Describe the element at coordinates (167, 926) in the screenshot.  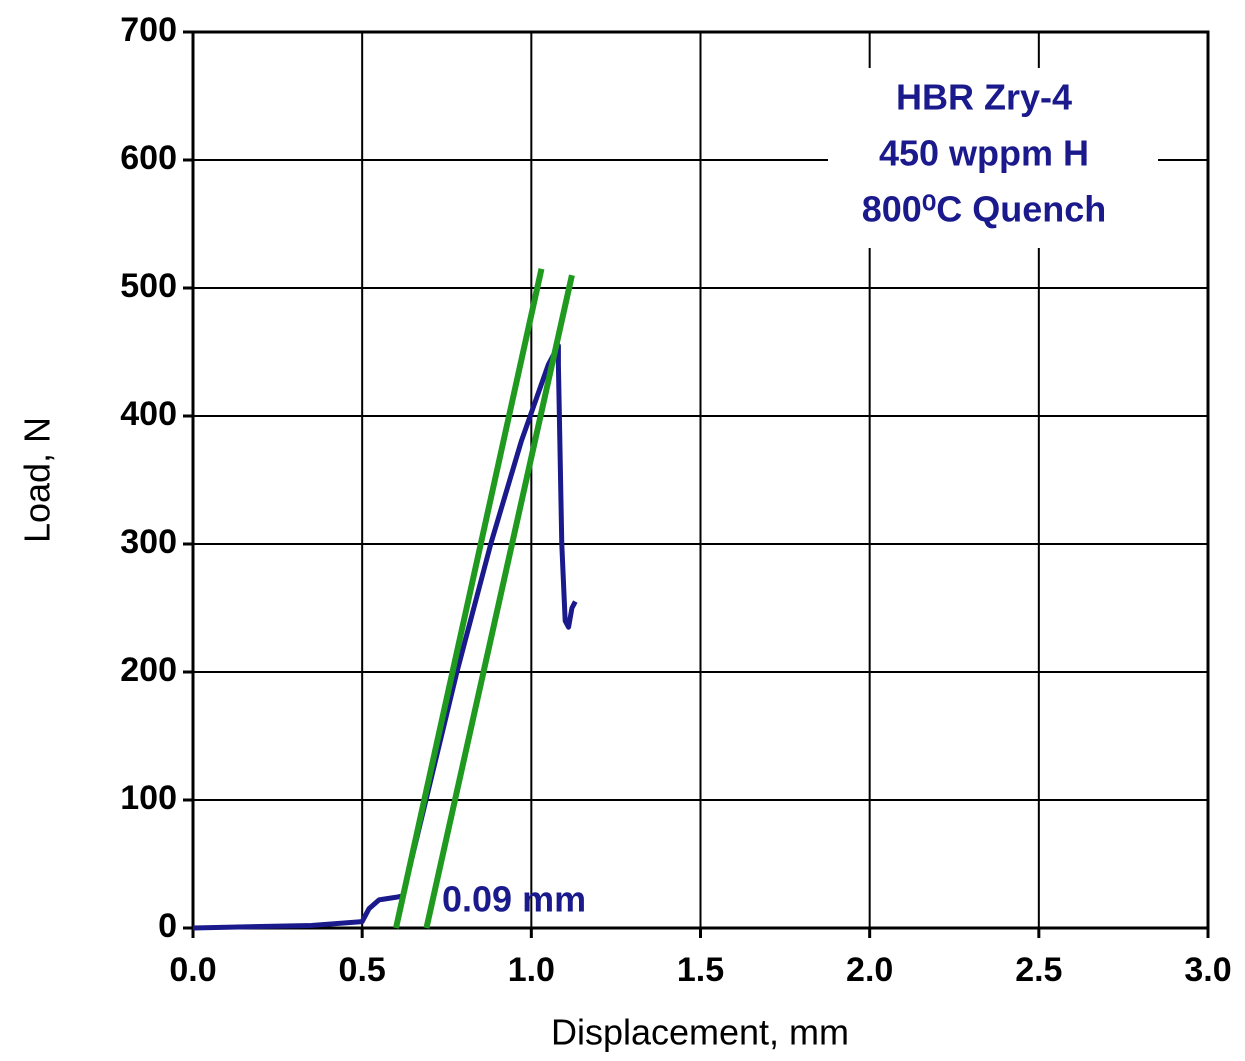
I see `y-tick-label: 0` at that location.